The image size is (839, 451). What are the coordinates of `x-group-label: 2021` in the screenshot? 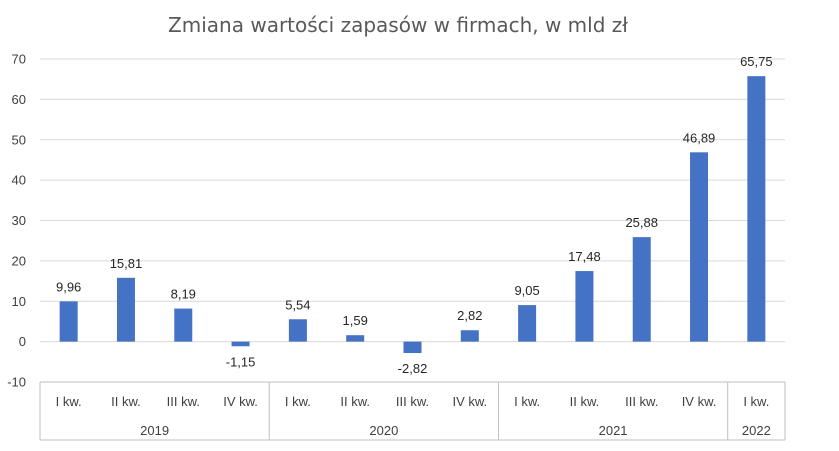 It's located at (613, 430).